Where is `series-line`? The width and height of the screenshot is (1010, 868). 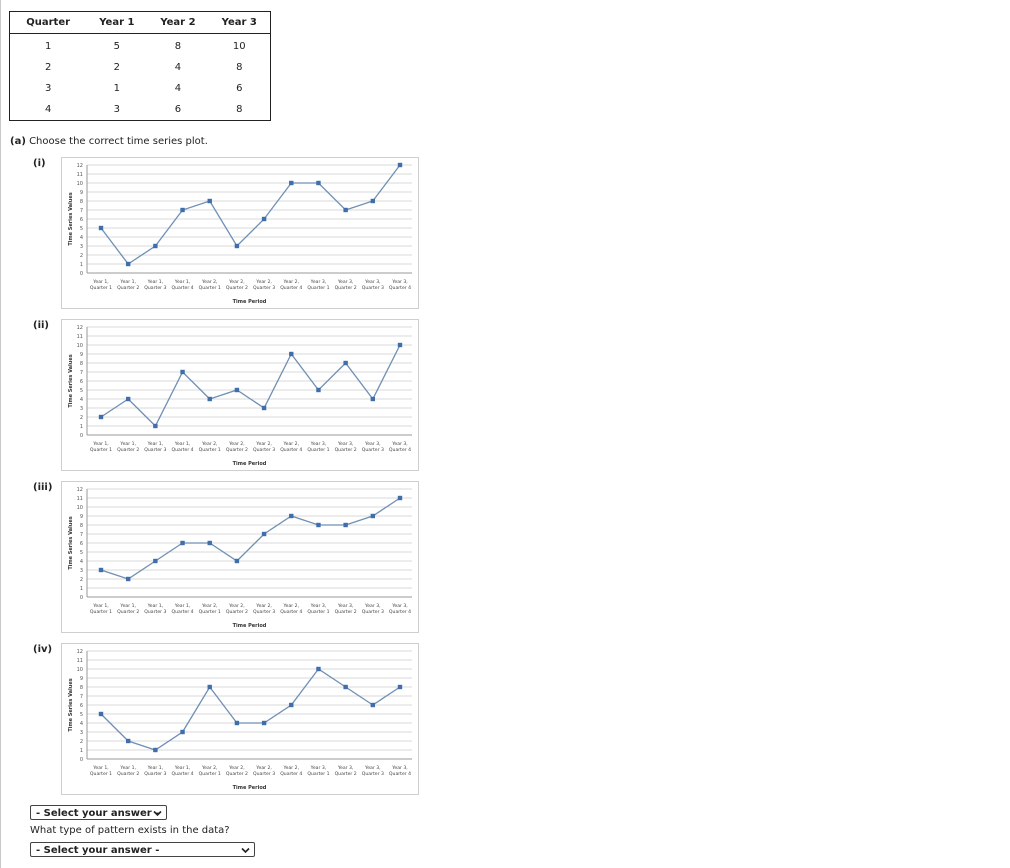 series-line is located at coordinates (250, 214).